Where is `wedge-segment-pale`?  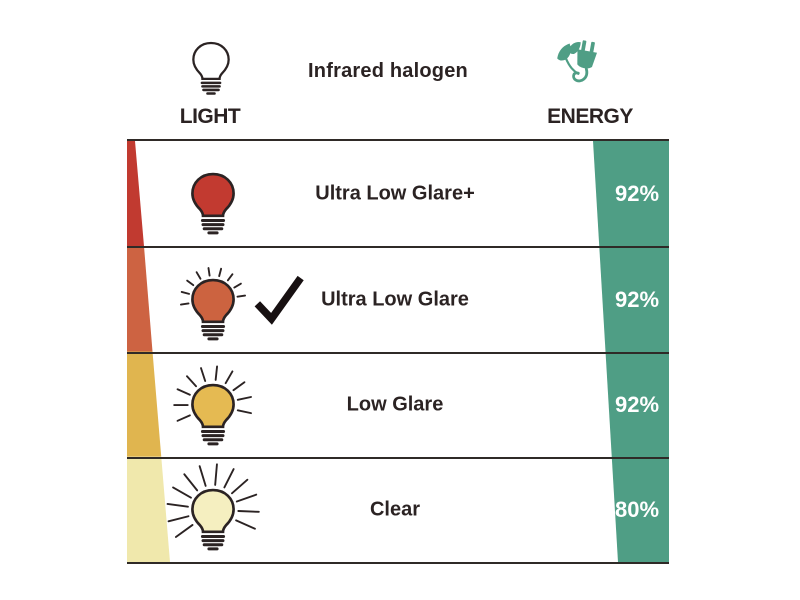 wedge-segment-pale is located at coordinates (148, 509).